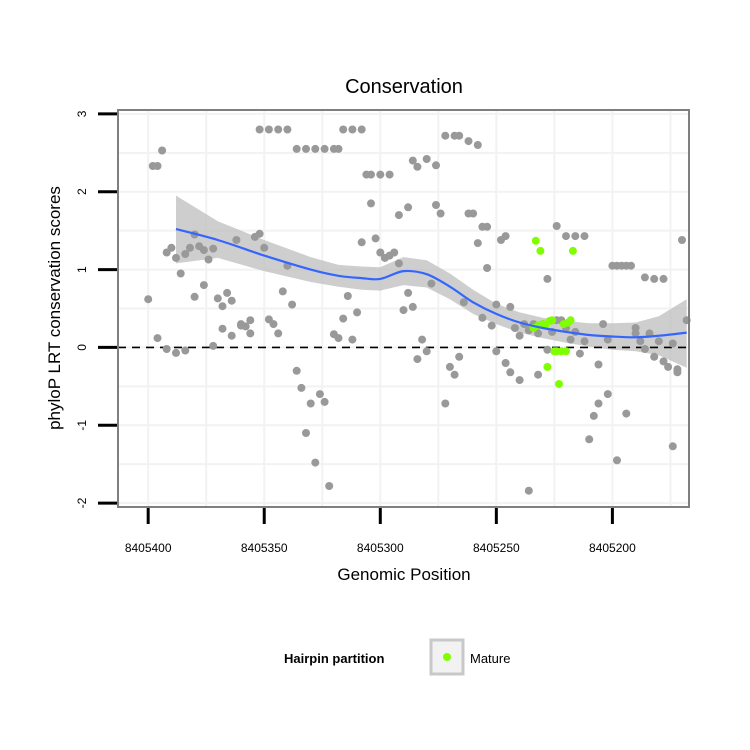 The image size is (750, 750). What do you see at coordinates (612, 548) in the screenshot?
I see `x-tick-label: 8405200` at bounding box center [612, 548].